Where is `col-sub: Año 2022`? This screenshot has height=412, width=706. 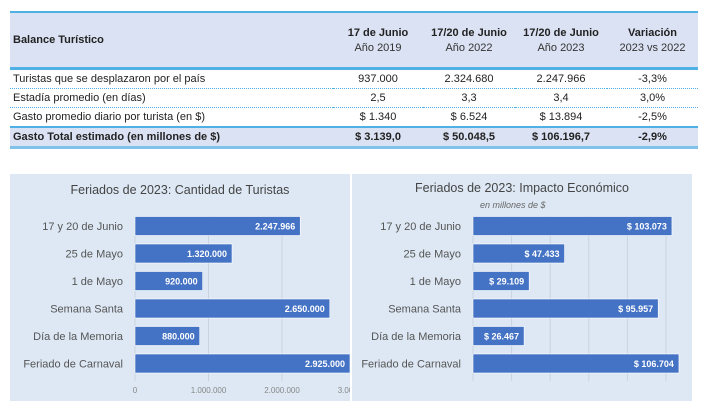
col-sub: Año 2022 is located at coordinates (469, 47).